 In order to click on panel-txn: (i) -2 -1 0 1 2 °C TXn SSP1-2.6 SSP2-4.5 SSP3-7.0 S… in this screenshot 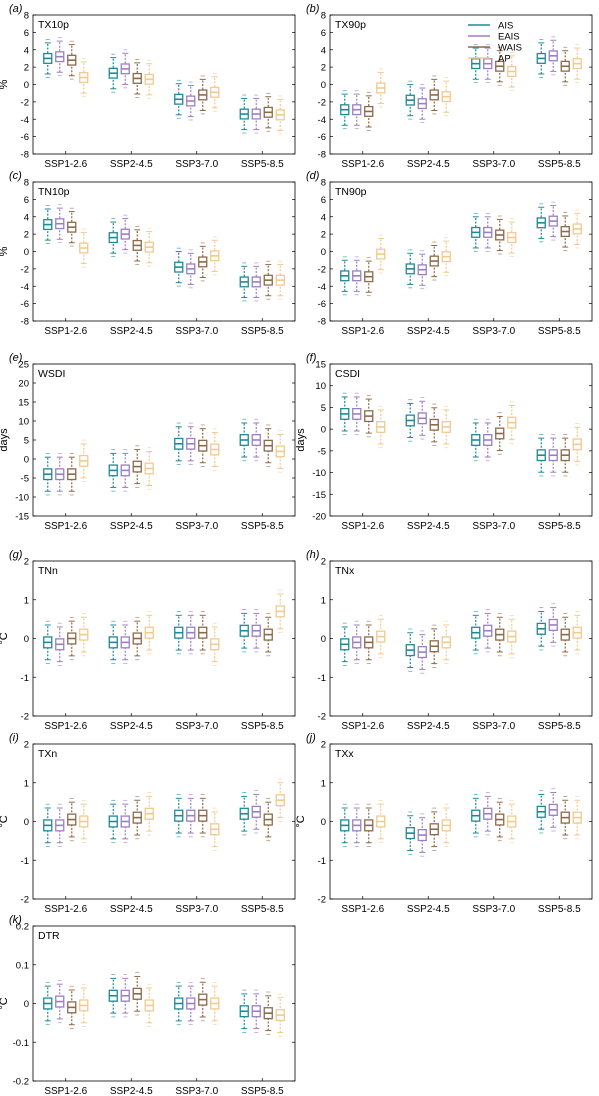, I will do `click(148, 823)`.